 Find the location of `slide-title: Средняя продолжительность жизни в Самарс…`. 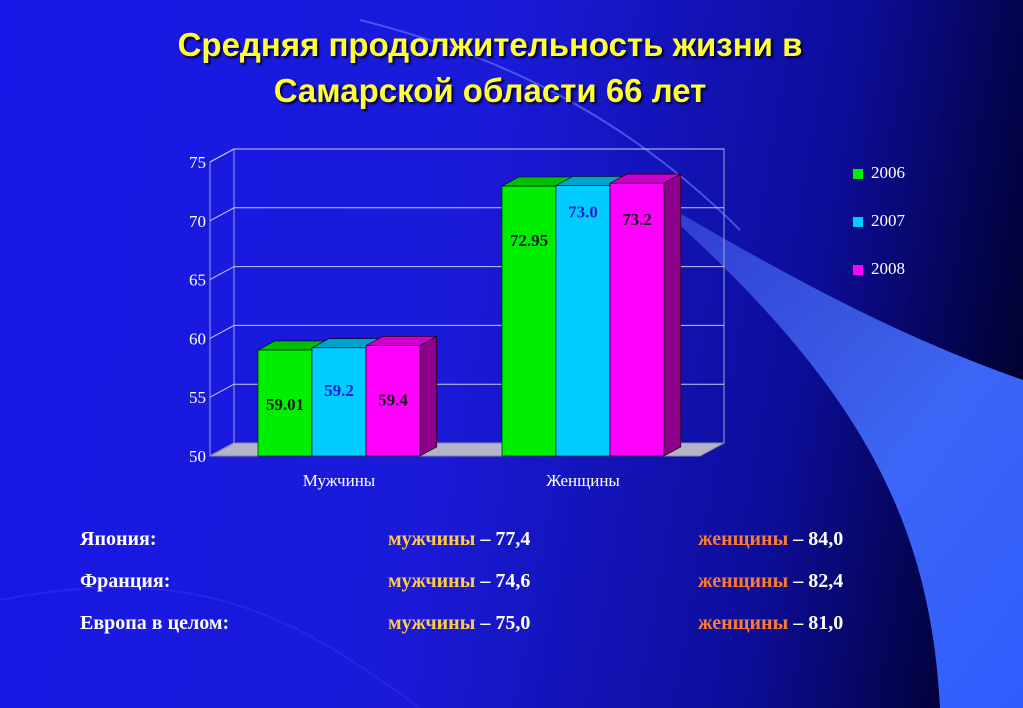

slide-title: Средняя продолжительность жизни в Самарс… is located at coordinates (490, 67).